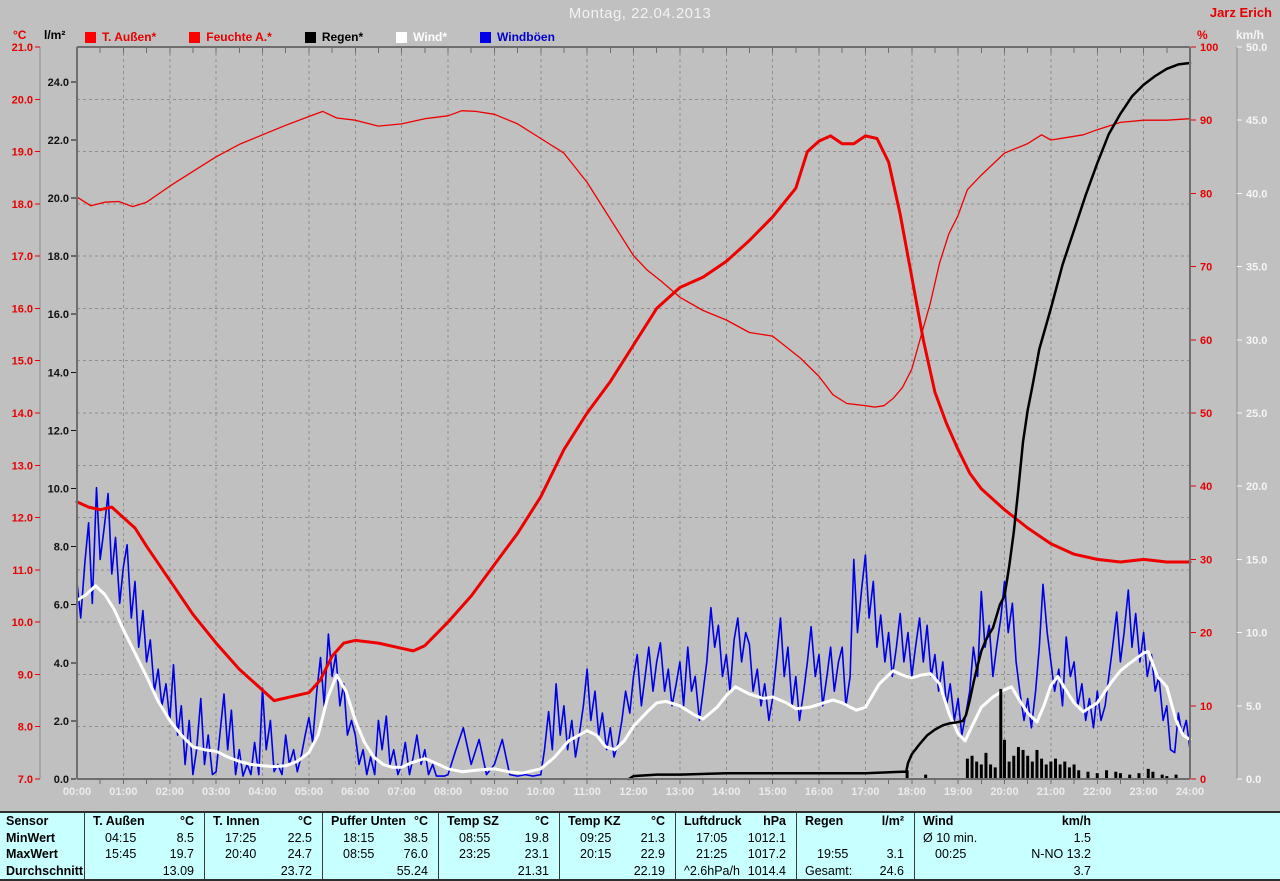 The image size is (1280, 881). Describe the element at coordinates (766, 854) in the screenshot. I see `table-max-value: 1017.2` at that location.